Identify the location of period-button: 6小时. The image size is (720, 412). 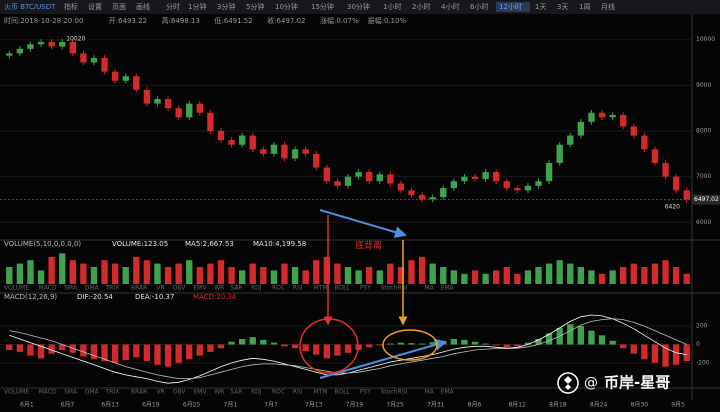
(479, 6).